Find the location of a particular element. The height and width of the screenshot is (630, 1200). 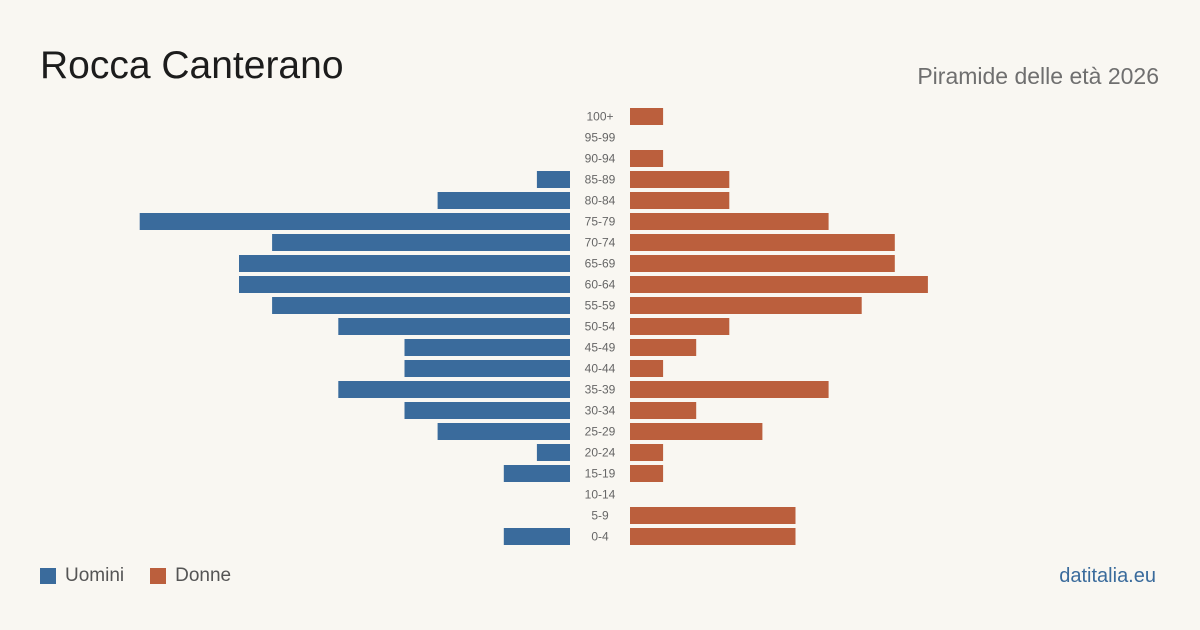

legend-item-female: Donne is located at coordinates (190, 576).